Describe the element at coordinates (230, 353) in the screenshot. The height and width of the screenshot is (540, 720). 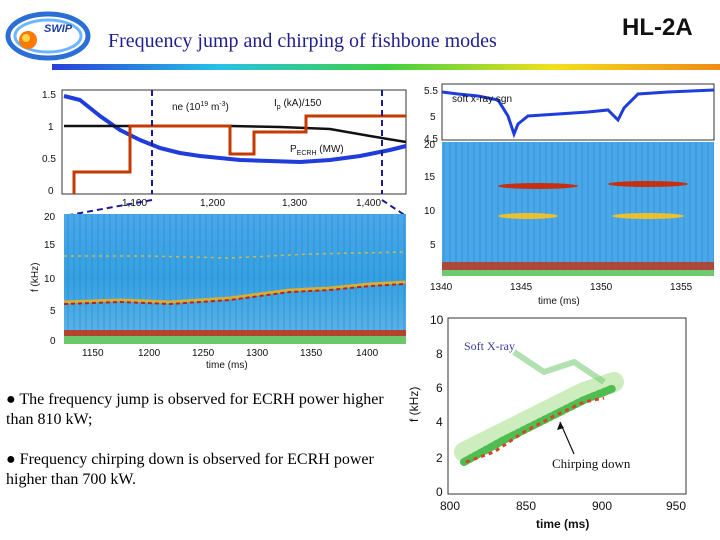
I see `x-tick-labels: 1150 1200 1250 1300 1350 1400` at that location.